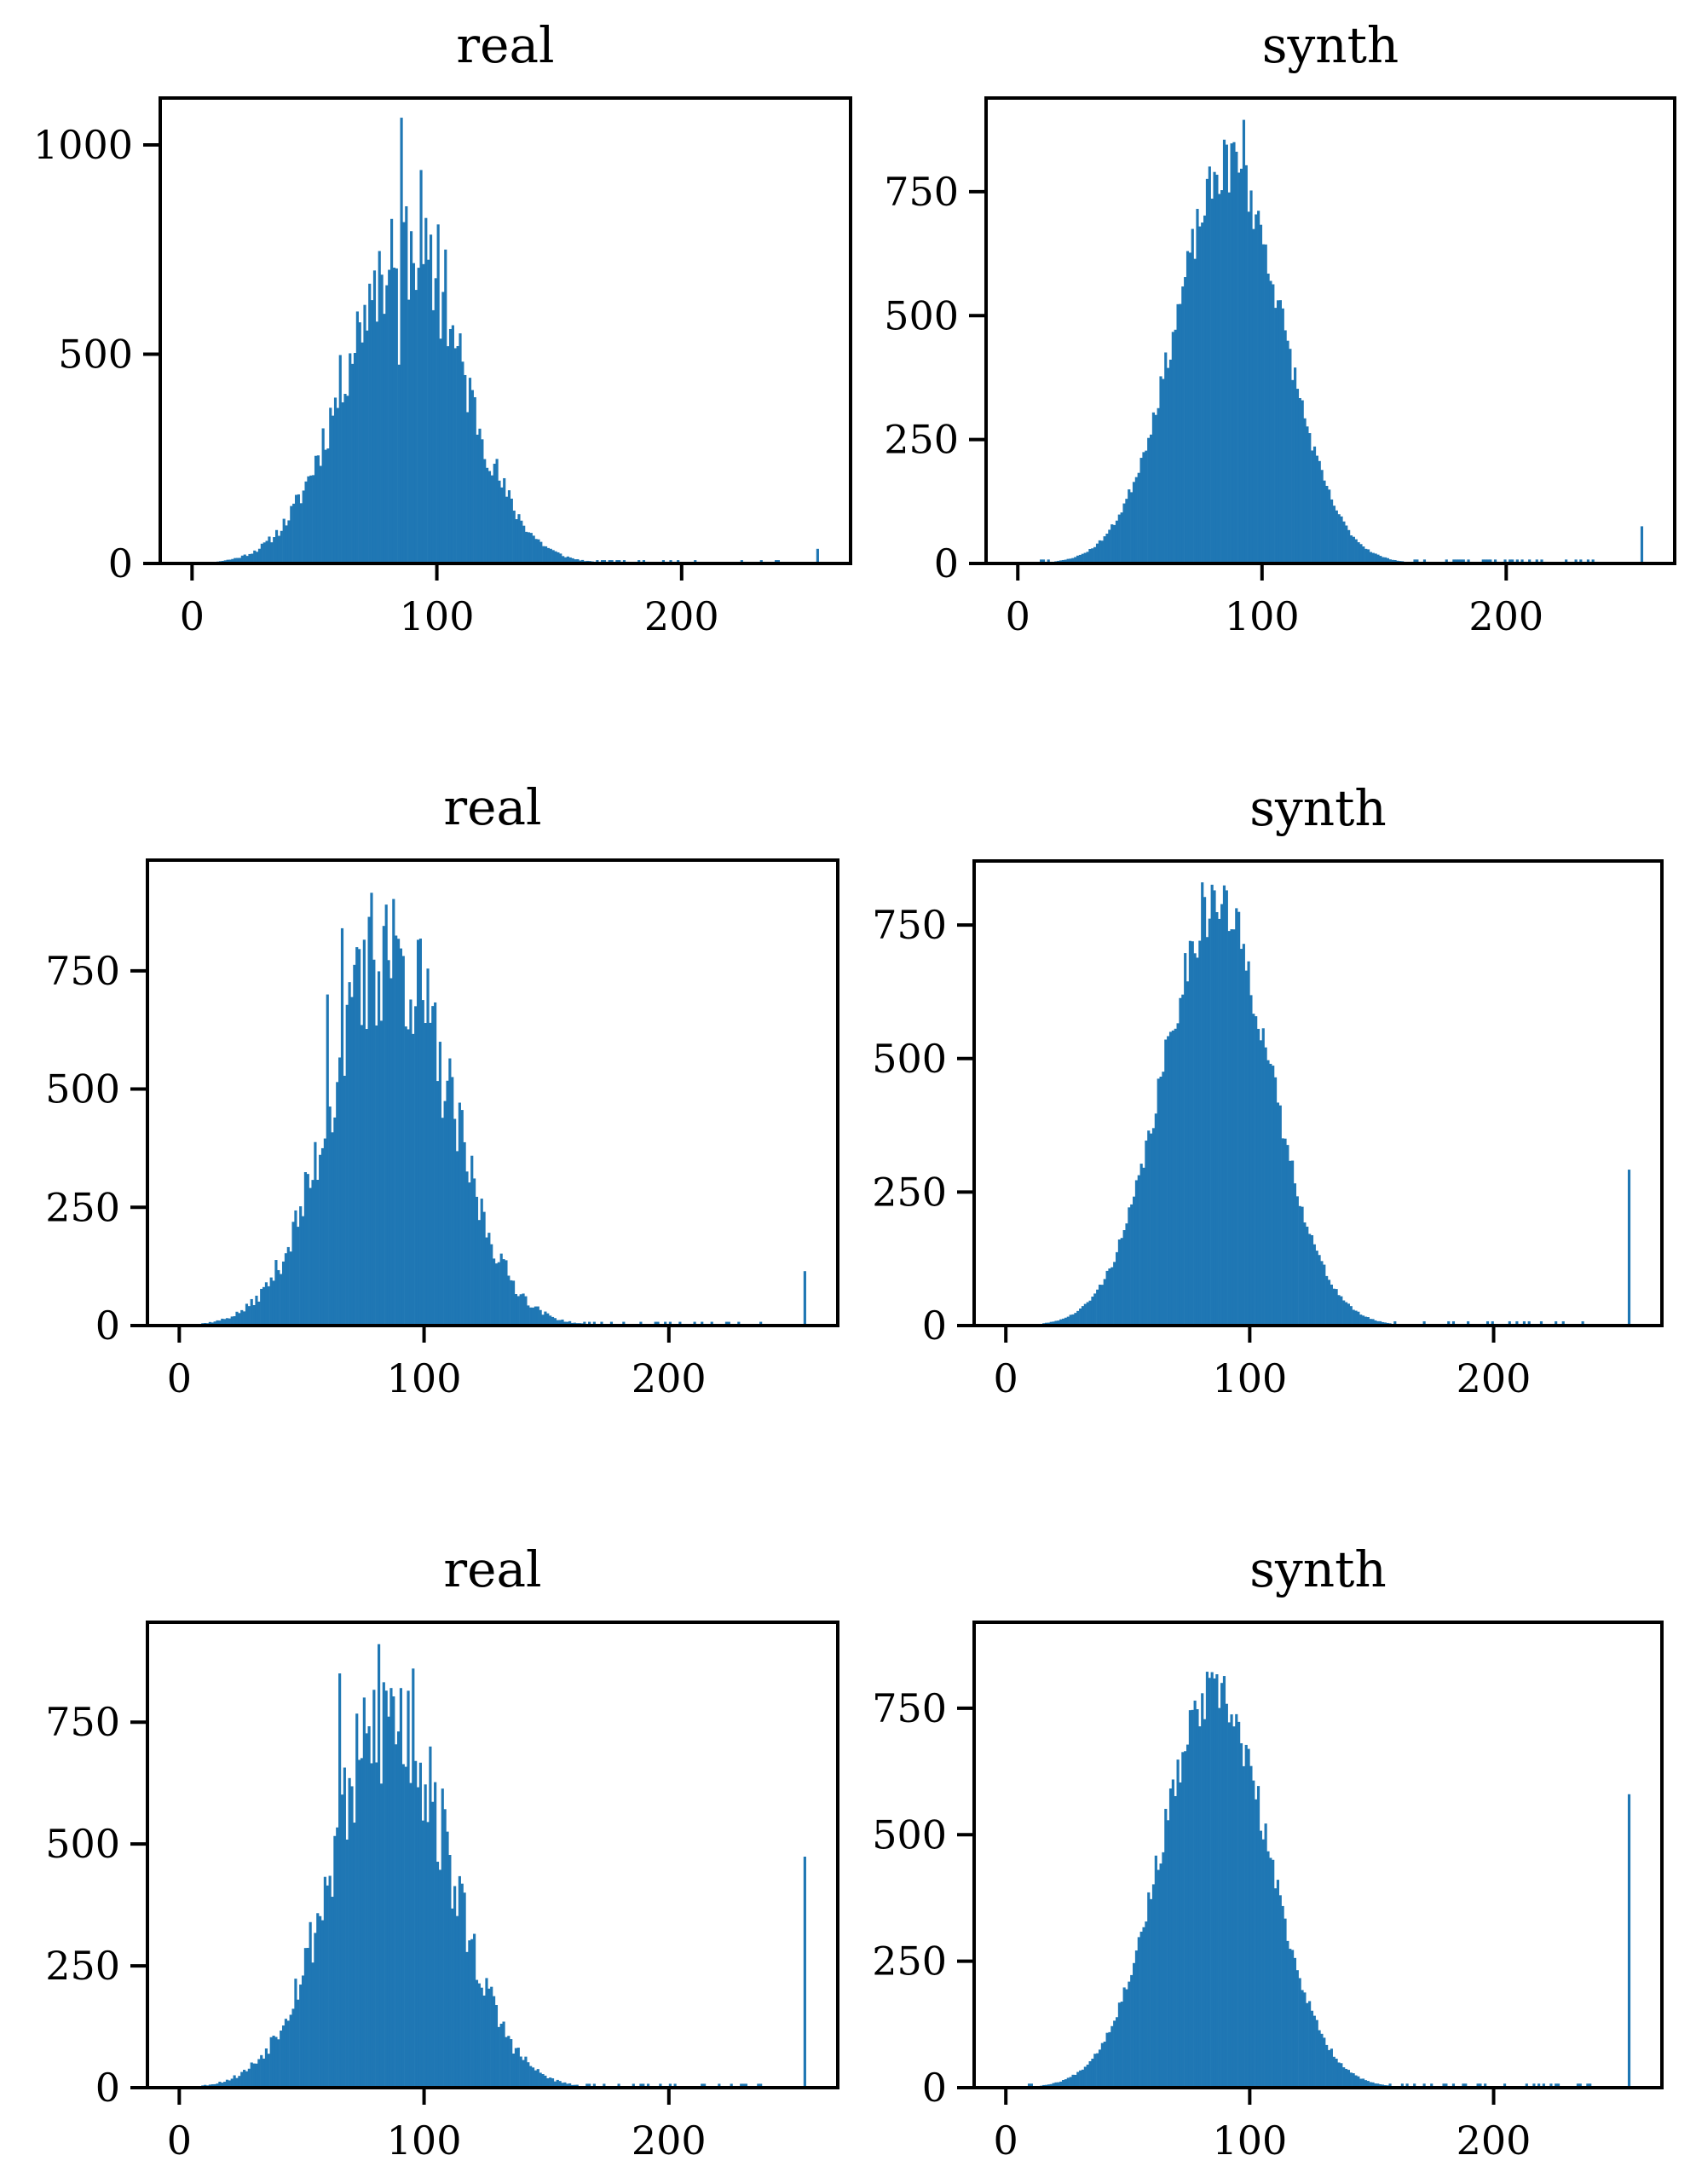 This screenshot has height=2184, width=1696. I want to click on histogram-panel-6-synth: synth 0 100 200 0 250 500 750, so click(1268, 1852).